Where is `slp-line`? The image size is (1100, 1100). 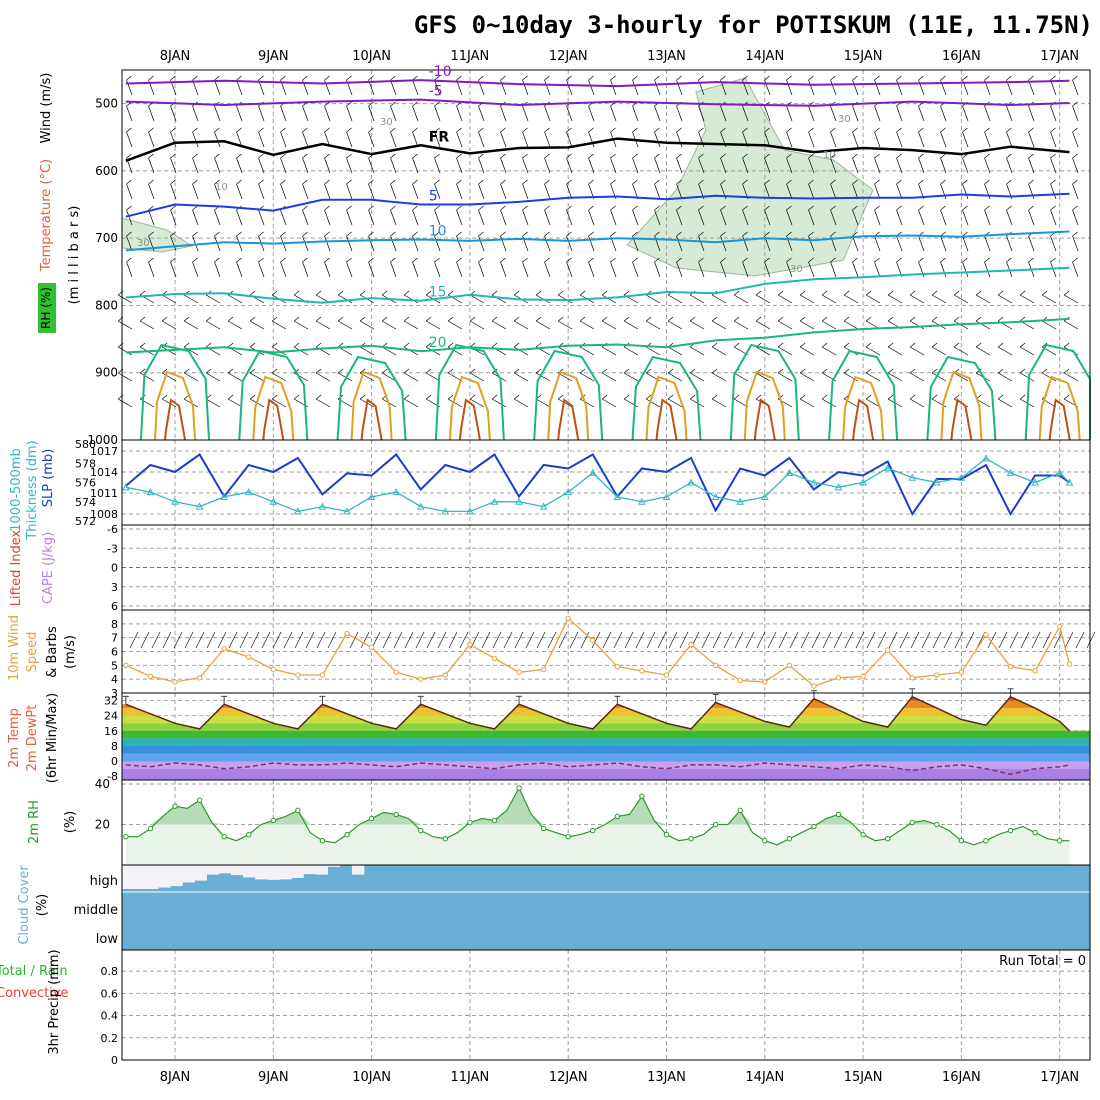
slp-line is located at coordinates (598, 485).